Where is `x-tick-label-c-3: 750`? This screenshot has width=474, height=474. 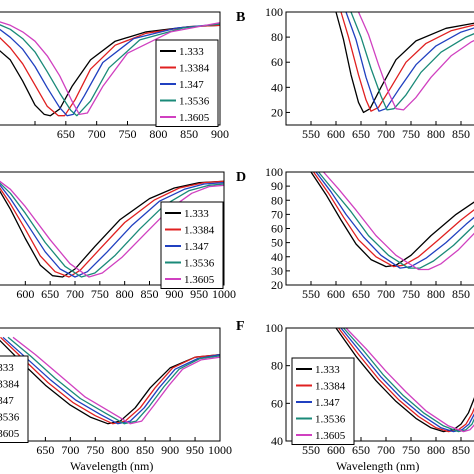 x-tick-label-c-3: 750 is located at coordinates (100, 294).